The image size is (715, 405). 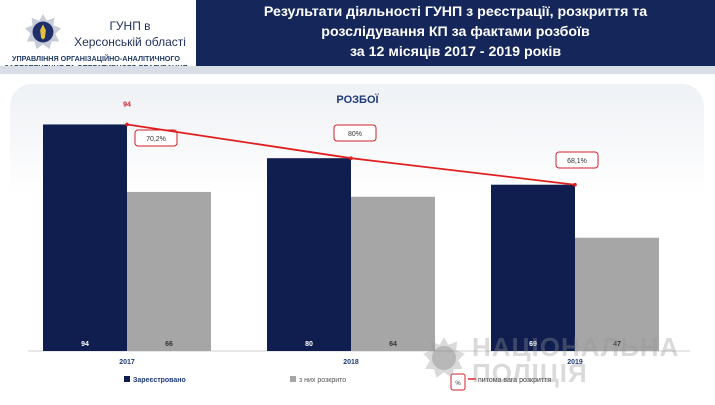 I want to click on bar-label-registered-2019: 69, so click(x=533, y=344).